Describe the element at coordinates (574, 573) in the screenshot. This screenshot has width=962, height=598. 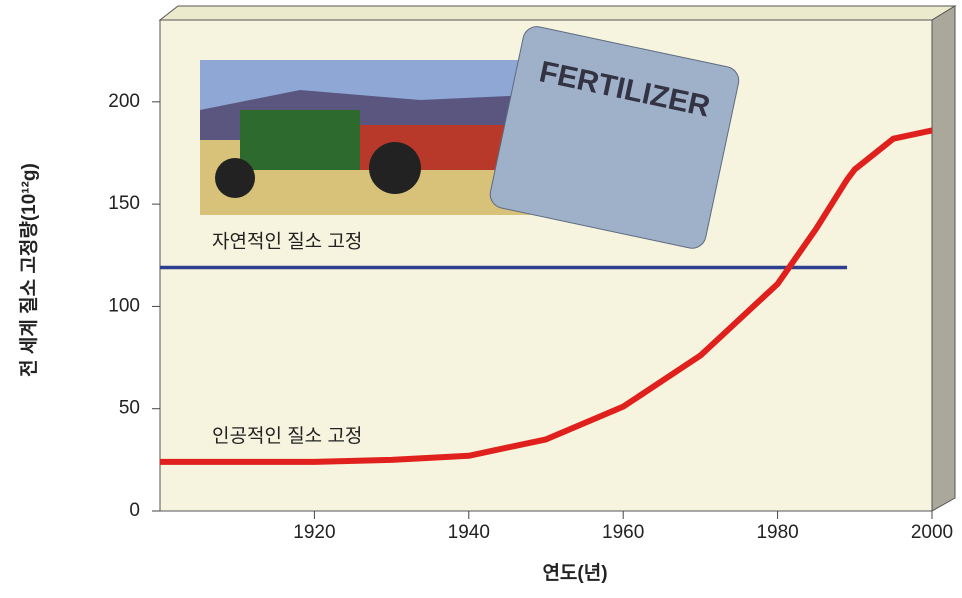
I see `x-axis-label: 연도(년)` at that location.